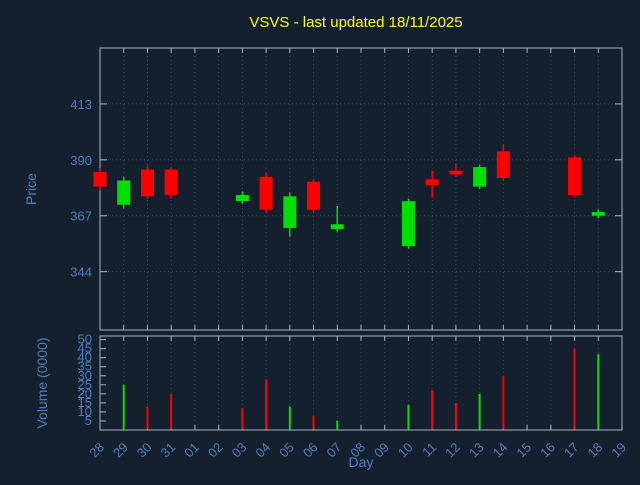  I want to click on volume-tick-label: 10, so click(85, 411).